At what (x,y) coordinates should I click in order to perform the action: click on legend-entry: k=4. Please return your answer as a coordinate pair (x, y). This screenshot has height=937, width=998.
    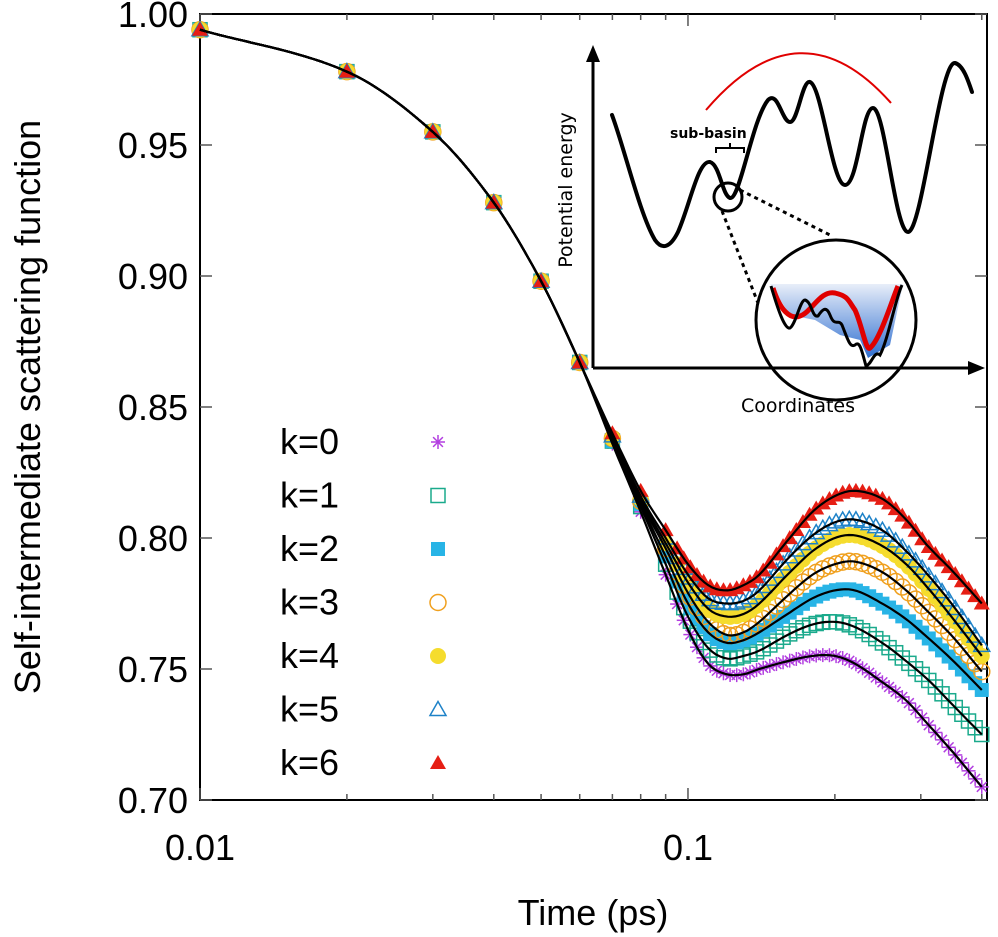
    Looking at the image, I should click on (363, 655).